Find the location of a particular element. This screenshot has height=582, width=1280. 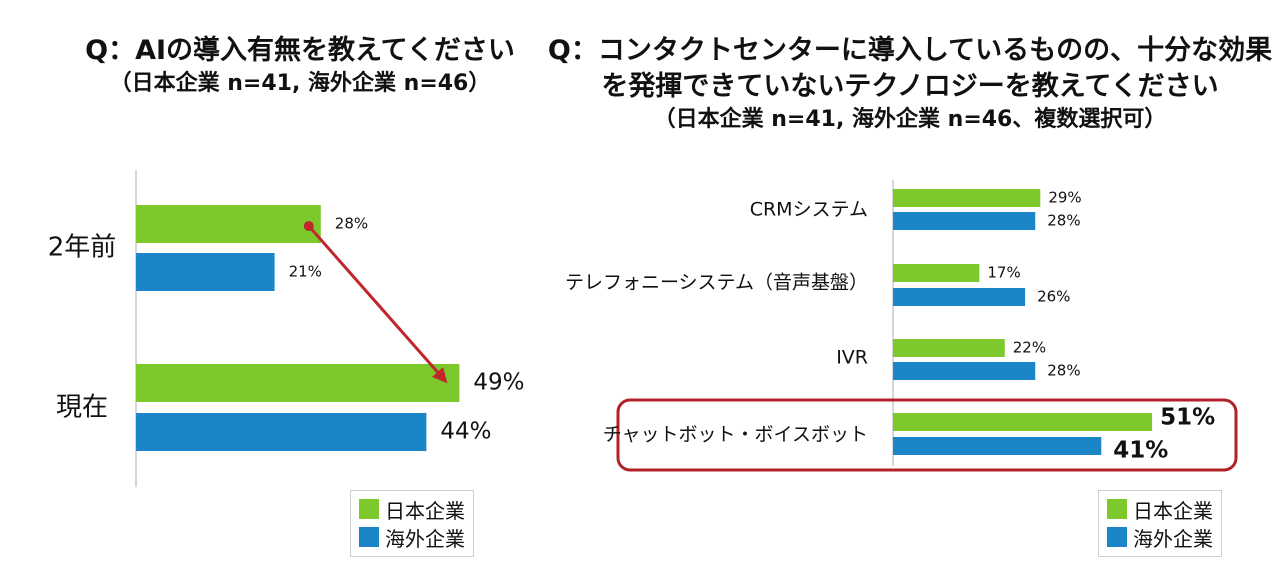

data-label-japan: 29% is located at coordinates (1064, 198).